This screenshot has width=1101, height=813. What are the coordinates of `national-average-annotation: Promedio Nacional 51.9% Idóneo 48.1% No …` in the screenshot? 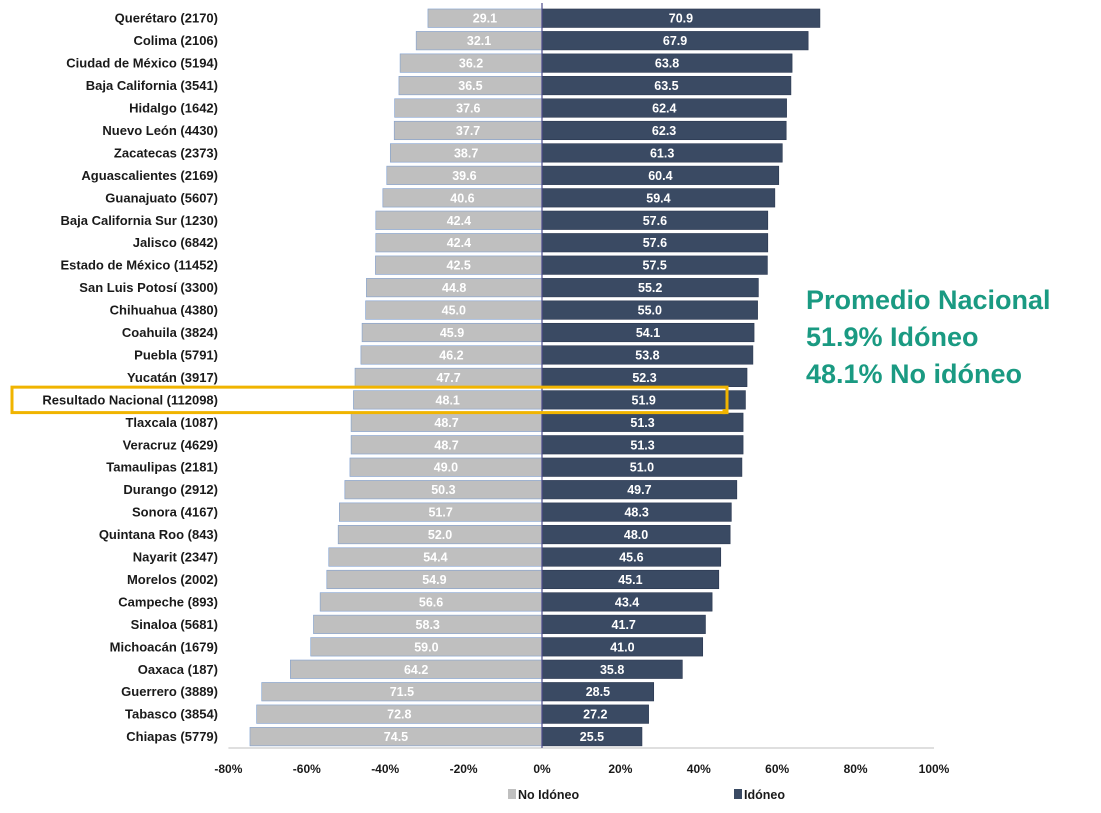 It's located at (928, 337).